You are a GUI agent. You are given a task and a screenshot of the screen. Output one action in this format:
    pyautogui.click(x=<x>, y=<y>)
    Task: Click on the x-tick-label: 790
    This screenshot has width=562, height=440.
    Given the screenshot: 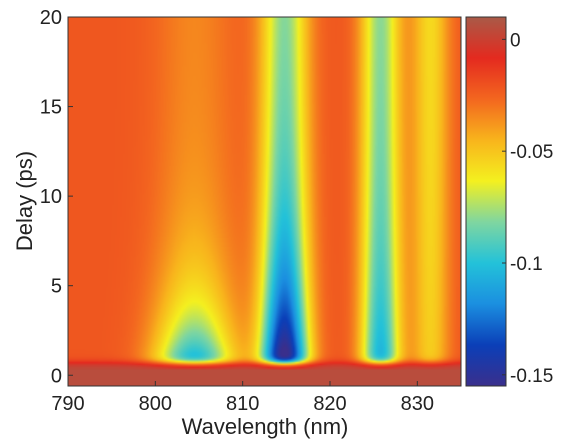 What is the action you would take?
    pyautogui.click(x=67, y=404)
    